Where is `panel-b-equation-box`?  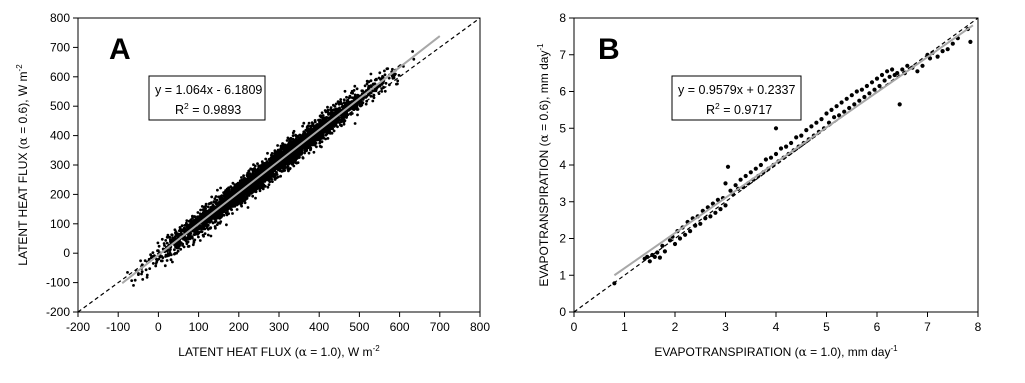
panel-b-equation-box is located at coordinates (736, 98).